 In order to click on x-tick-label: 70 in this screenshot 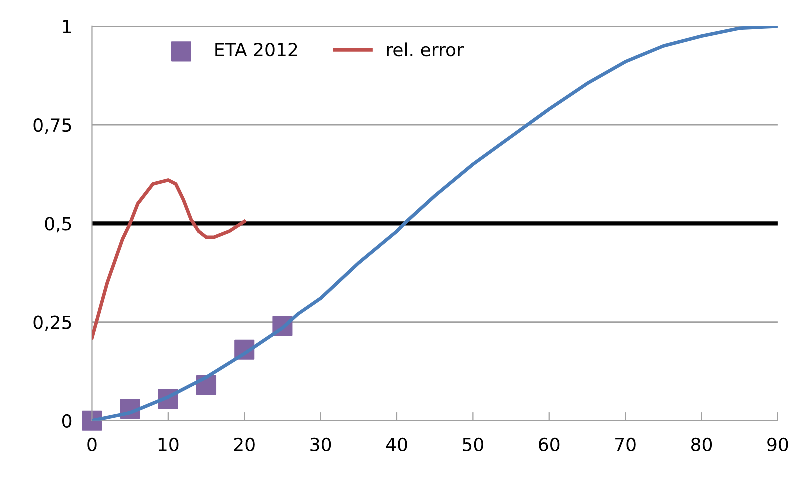, I will do `click(626, 445)`.